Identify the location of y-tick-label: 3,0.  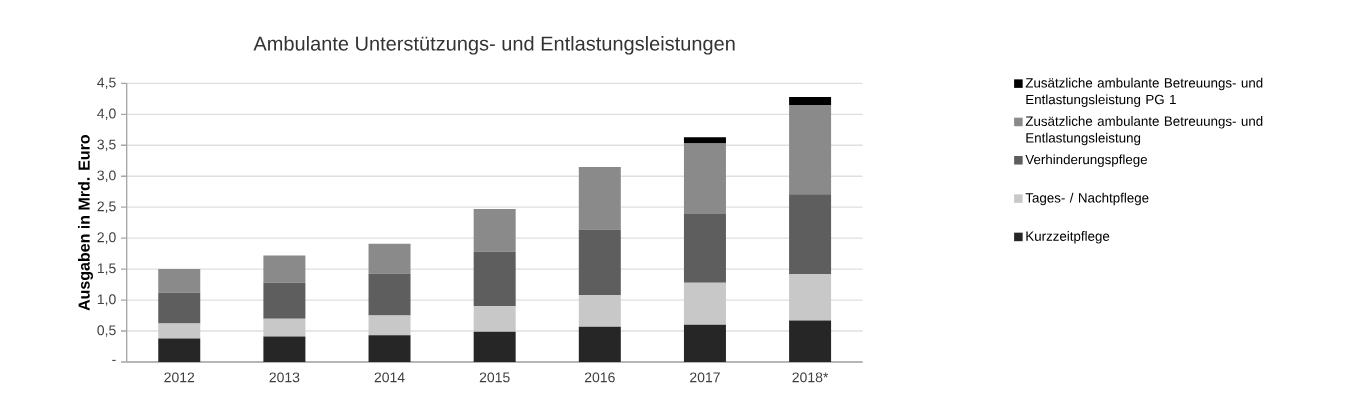
(106, 176).